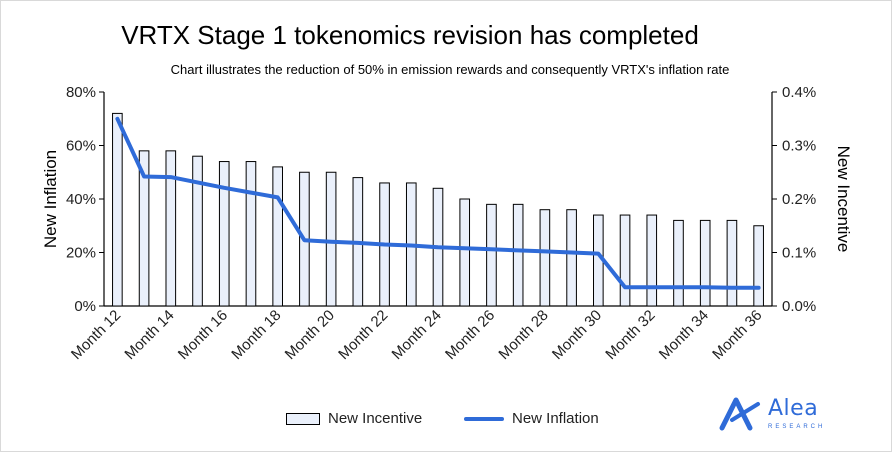 The height and width of the screenshot is (452, 892). I want to click on y-right-tick-label: 0.1%, so click(799, 253).